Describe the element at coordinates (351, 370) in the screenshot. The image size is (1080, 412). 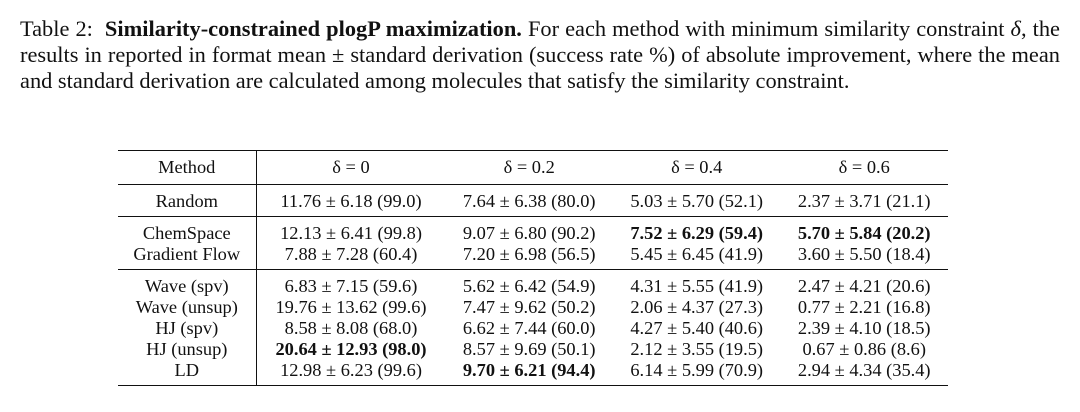
I see `result-cell: 12.98 ± 6.23 (99.6)` at that location.